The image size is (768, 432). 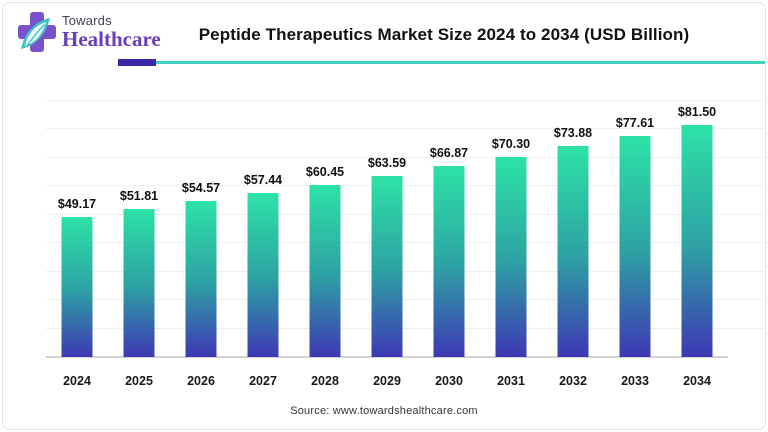 What do you see at coordinates (139, 381) in the screenshot?
I see `x-tick-label-2025: 2025` at bounding box center [139, 381].